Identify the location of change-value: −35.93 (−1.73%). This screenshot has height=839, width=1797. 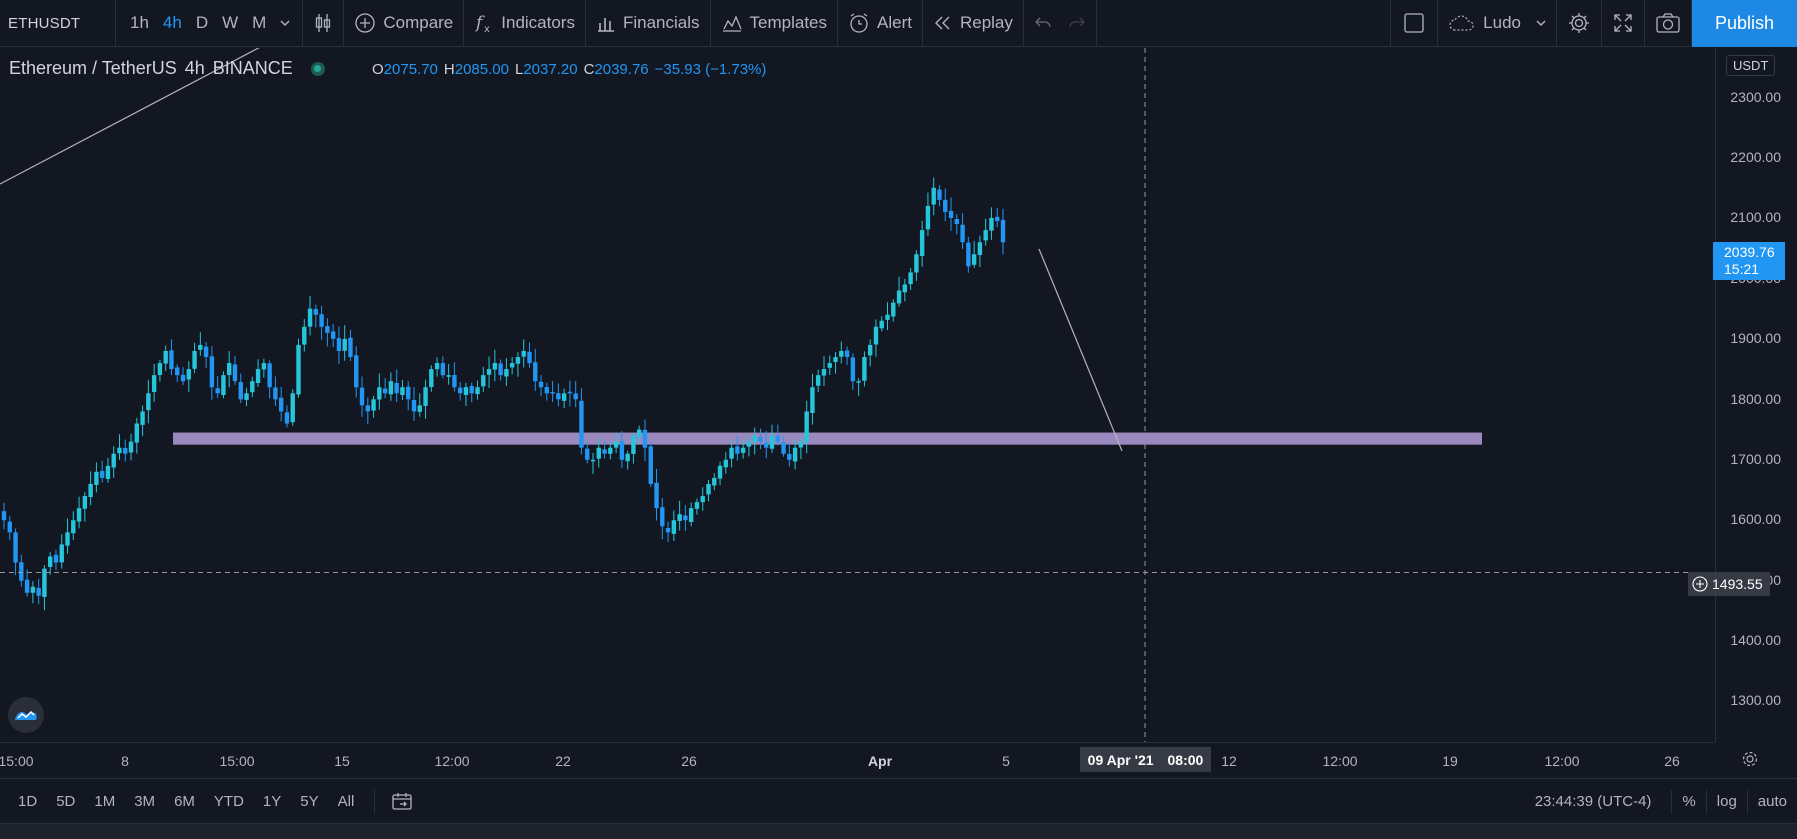
(710, 69).